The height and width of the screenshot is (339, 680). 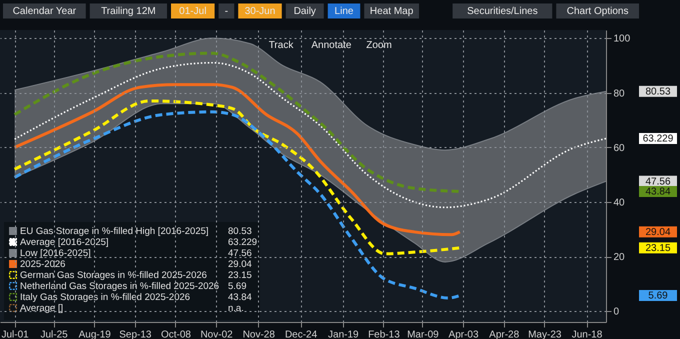 I want to click on text: 29.04, so click(x=658, y=232).